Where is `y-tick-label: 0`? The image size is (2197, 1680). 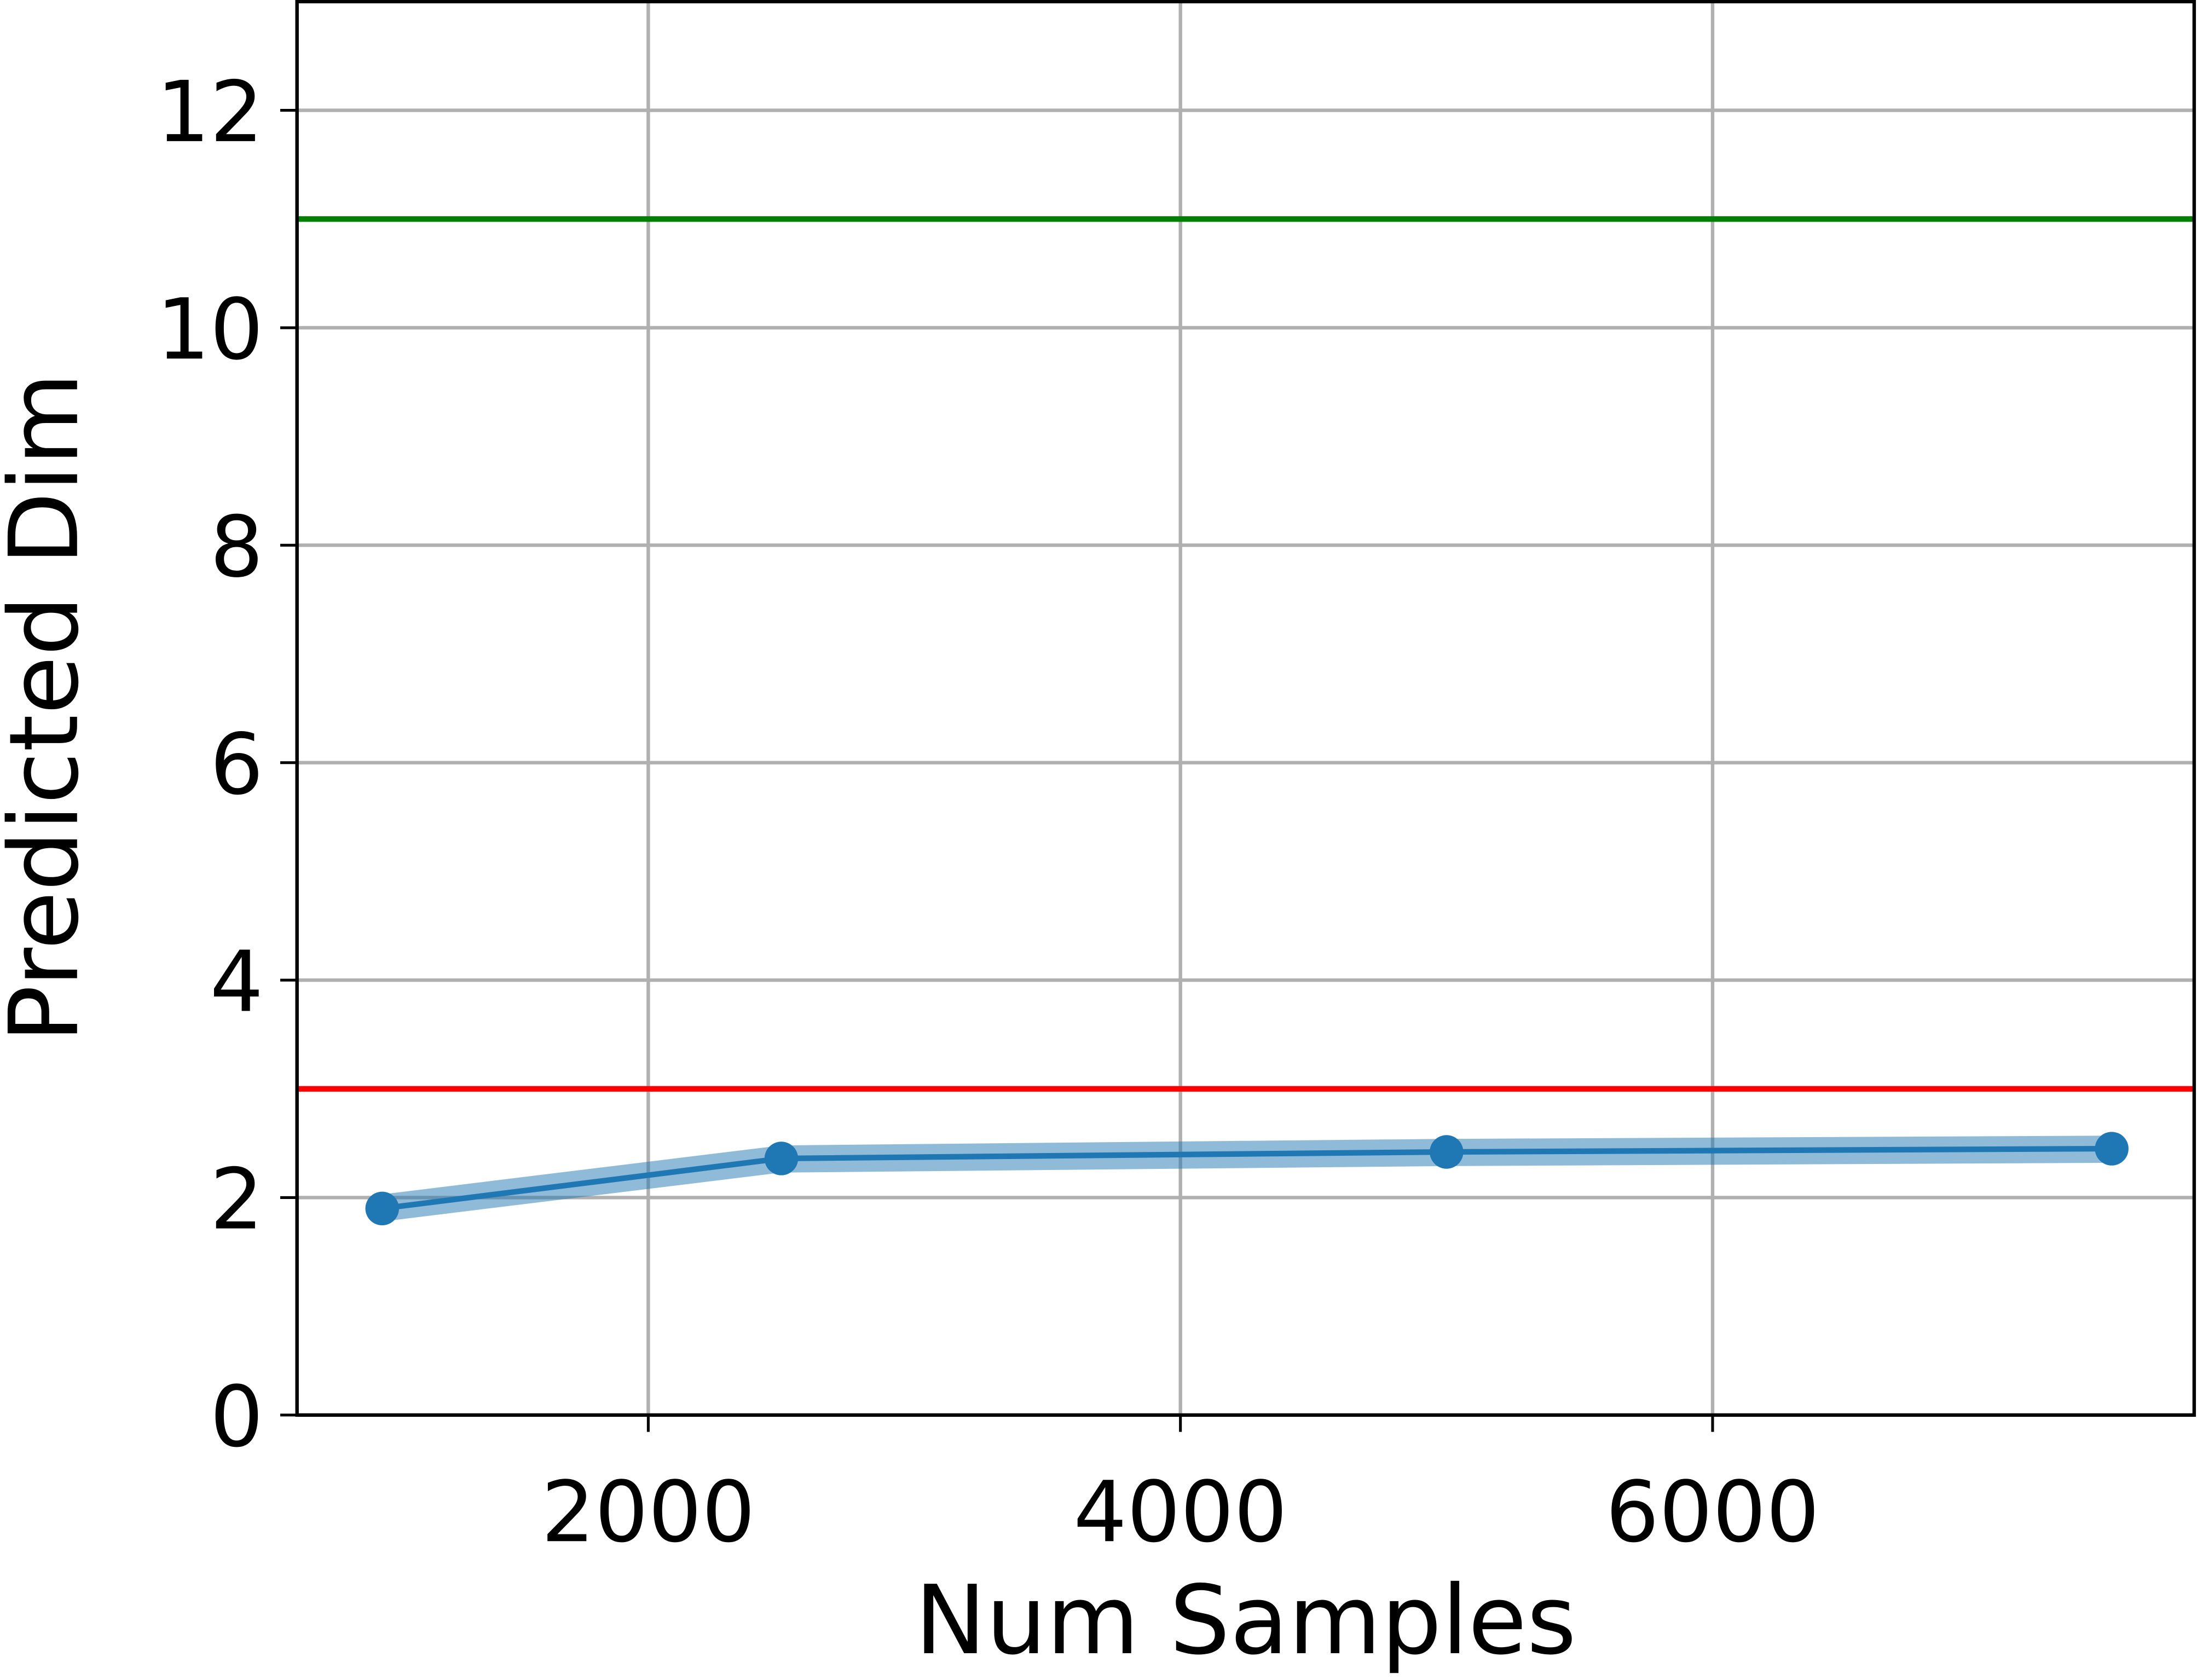 y-tick-label: 0 is located at coordinates (237, 1417).